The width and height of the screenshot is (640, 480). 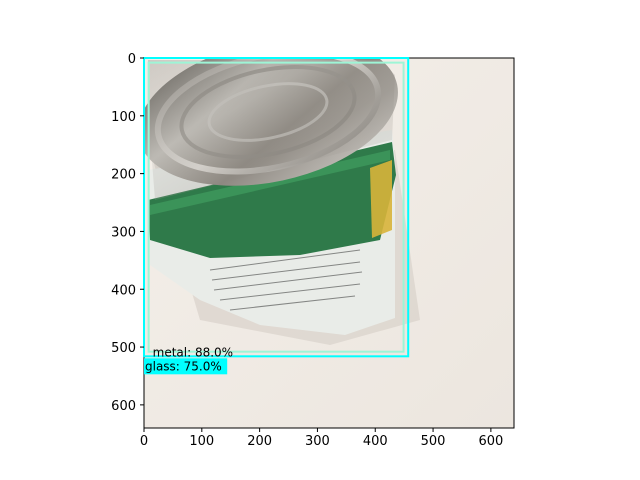 What do you see at coordinates (193, 353) in the screenshot?
I see `detection-label: metal: 88.0%` at bounding box center [193, 353].